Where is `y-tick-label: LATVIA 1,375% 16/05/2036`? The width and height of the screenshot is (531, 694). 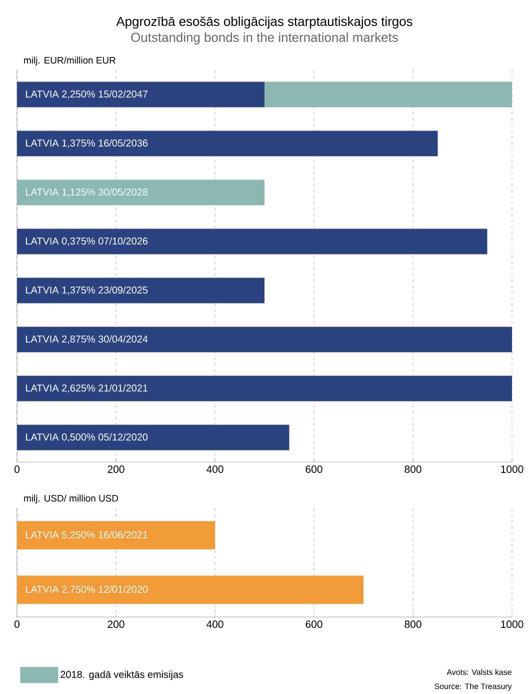
y-tick-label: LATVIA 1,375% 16/05/2036 is located at coordinates (87, 143).